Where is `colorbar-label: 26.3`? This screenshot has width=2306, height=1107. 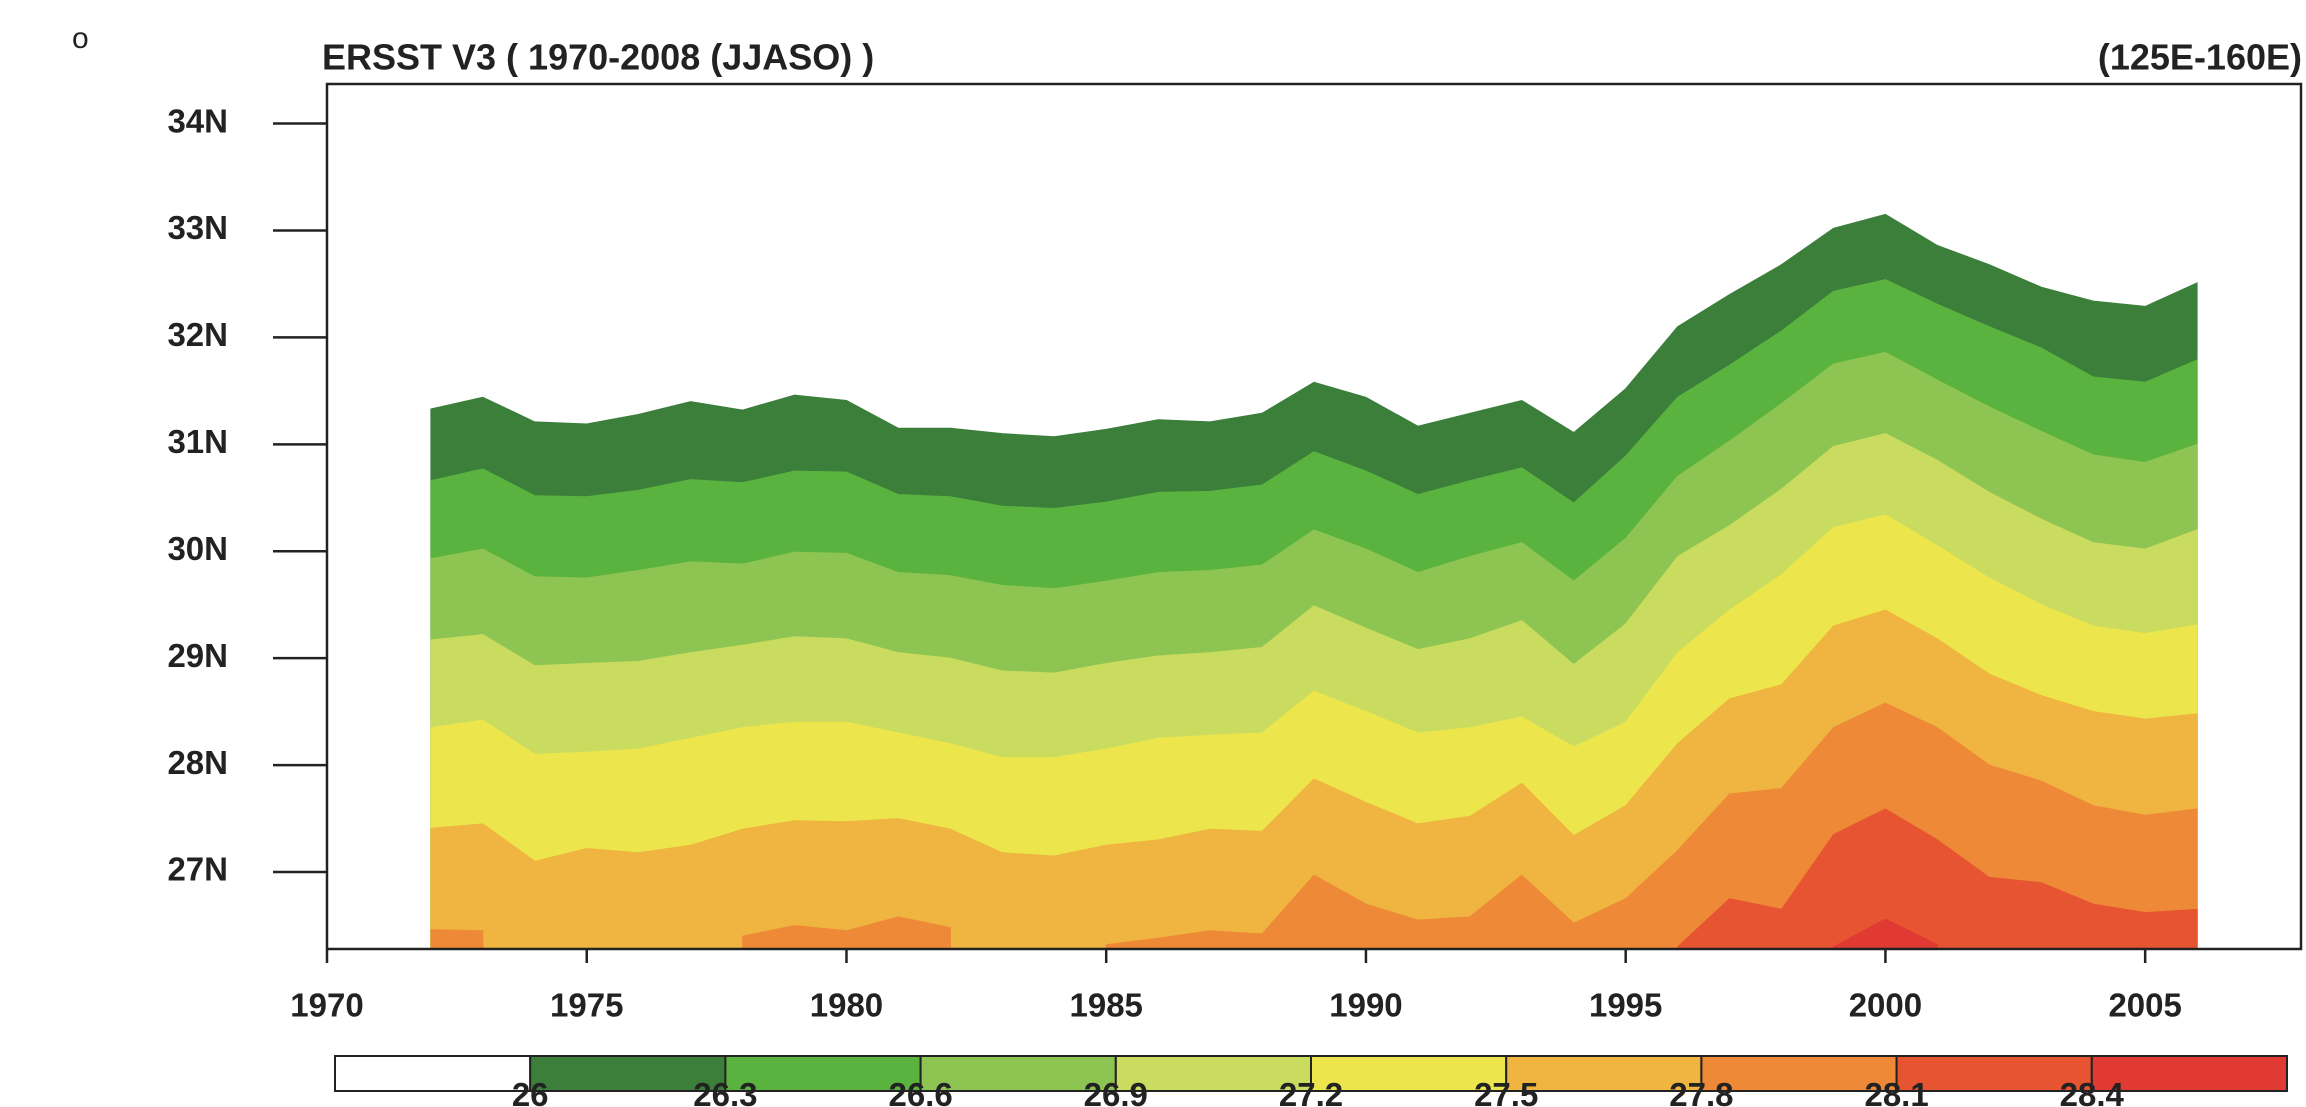 colorbar-label: 26.3 is located at coordinates (725, 1091).